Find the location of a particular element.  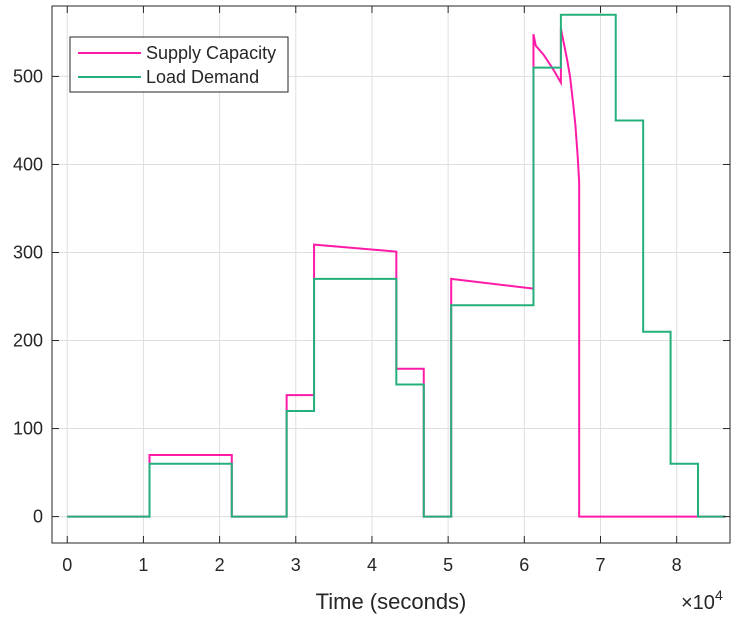

x-axis-label: Time (seconds) is located at coordinates (391, 601).